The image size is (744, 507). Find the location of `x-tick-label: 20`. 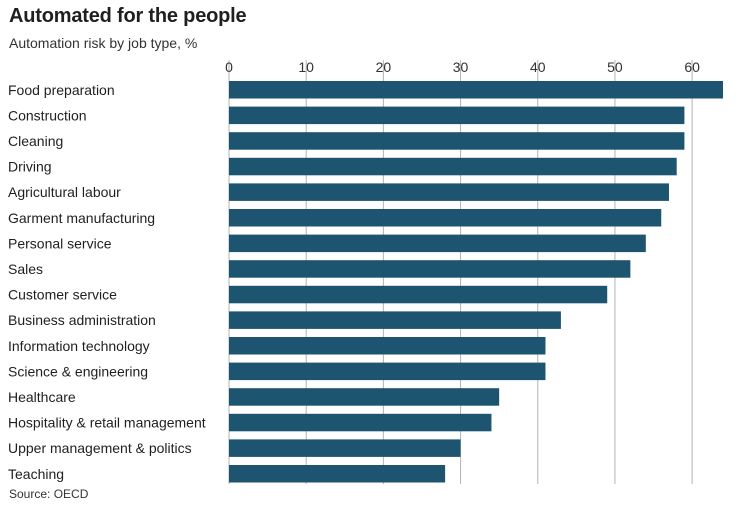

x-tick-label: 20 is located at coordinates (384, 67).